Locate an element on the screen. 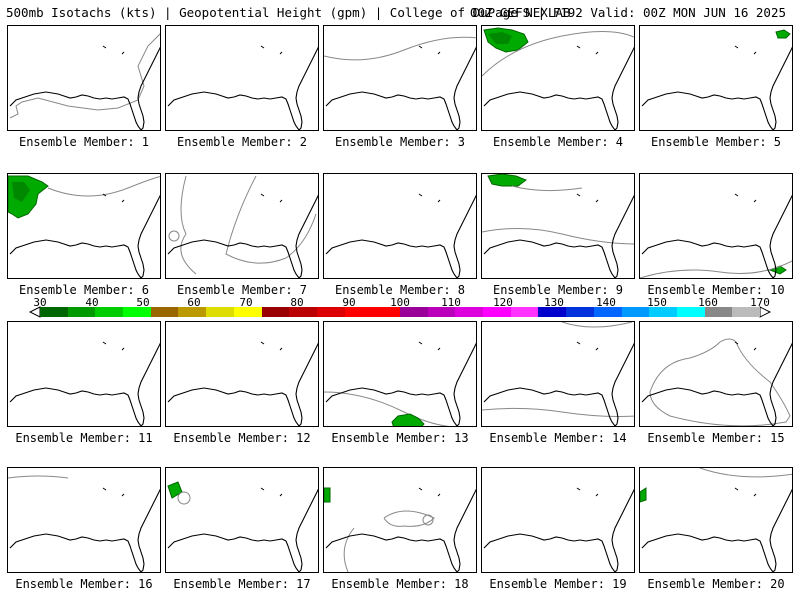  member-8-map is located at coordinates (400, 235).